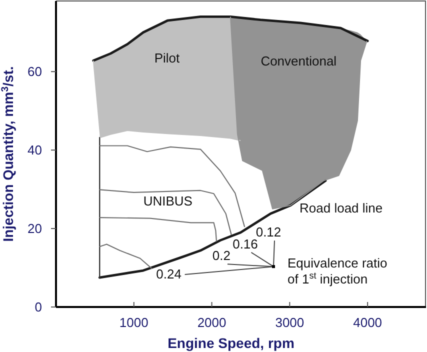 This screenshot has width=427, height=352. I want to click on series-label: Road load line, so click(341, 208).